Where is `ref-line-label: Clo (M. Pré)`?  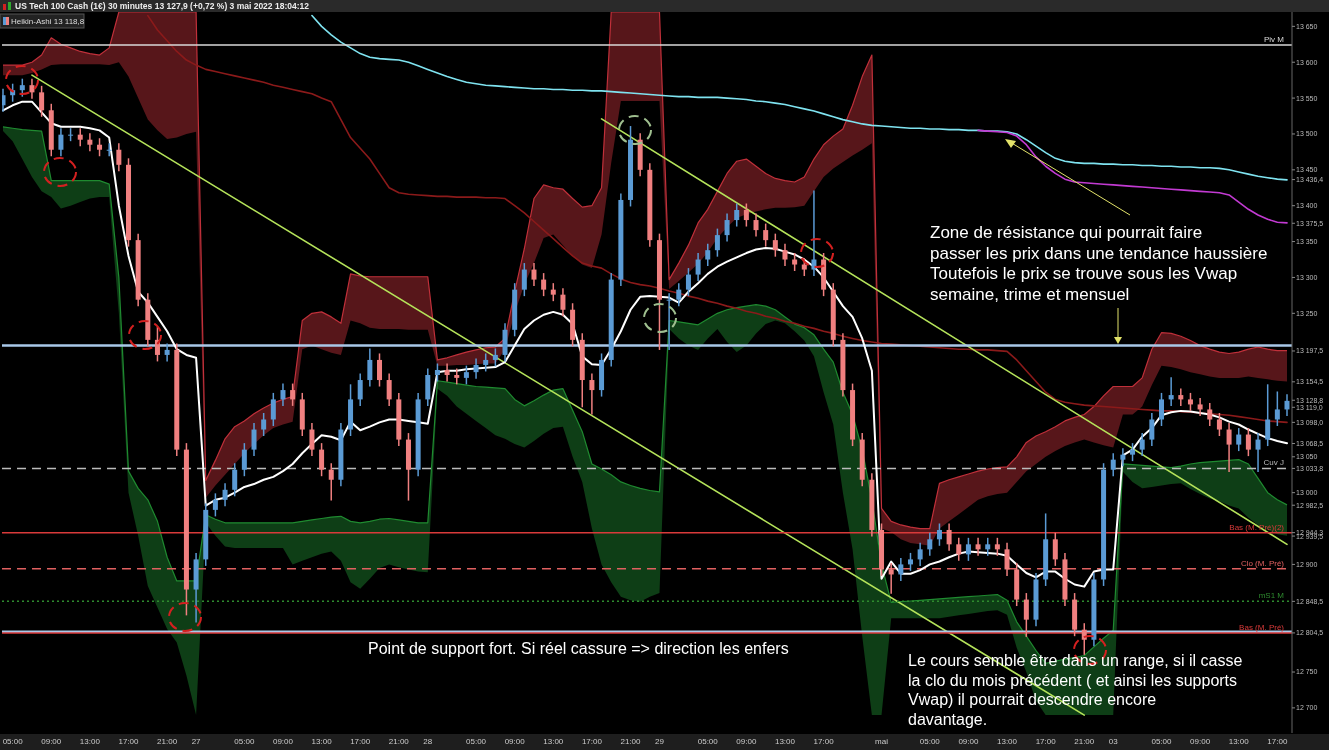
ref-line-label: Clo (M. Pré) is located at coordinates (1262, 563).